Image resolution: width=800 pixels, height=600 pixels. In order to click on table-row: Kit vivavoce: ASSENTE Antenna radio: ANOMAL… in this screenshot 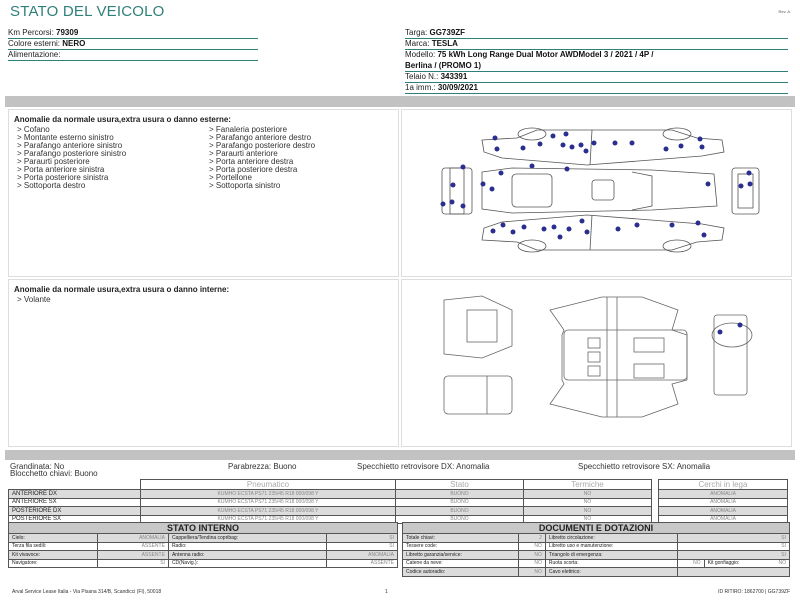, I will do `click(203, 555)`.